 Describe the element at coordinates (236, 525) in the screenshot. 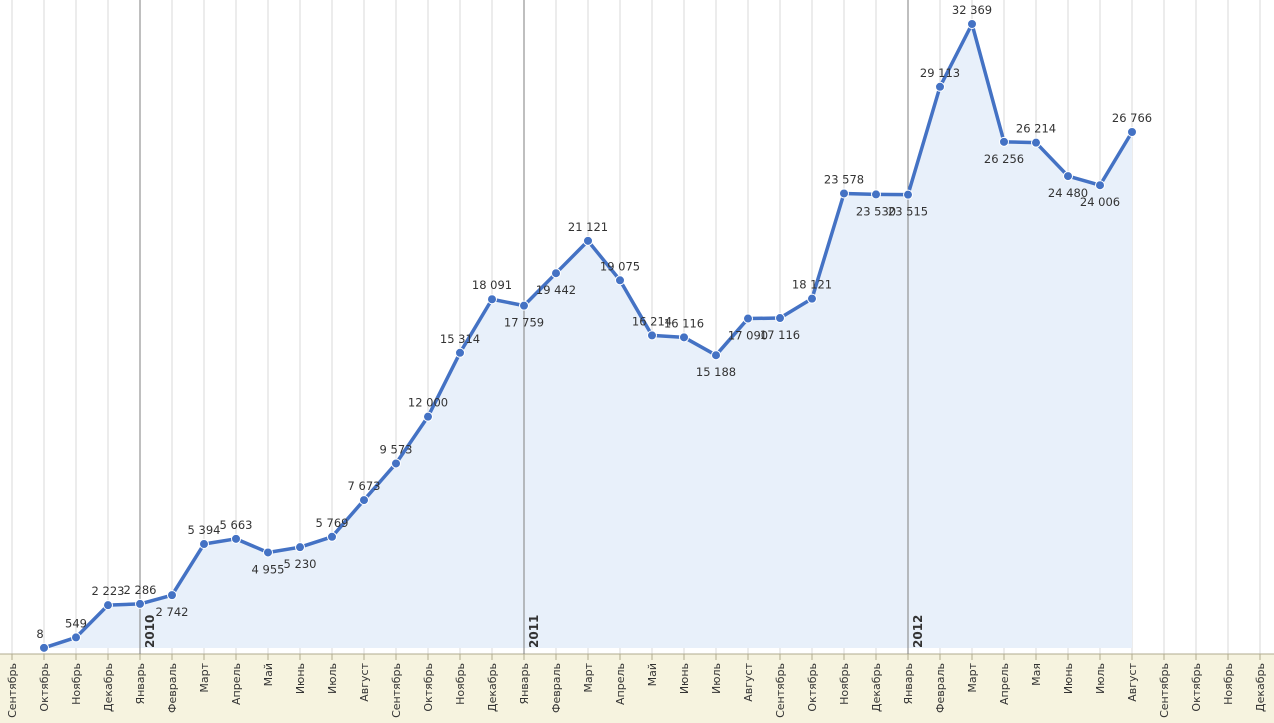

I see `data-label: 5 663` at that location.